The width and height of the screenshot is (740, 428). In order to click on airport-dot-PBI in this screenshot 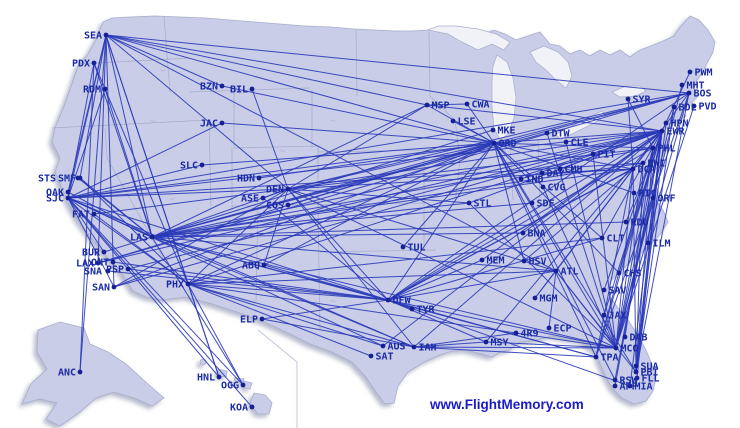, I will do `click(636, 372)`.